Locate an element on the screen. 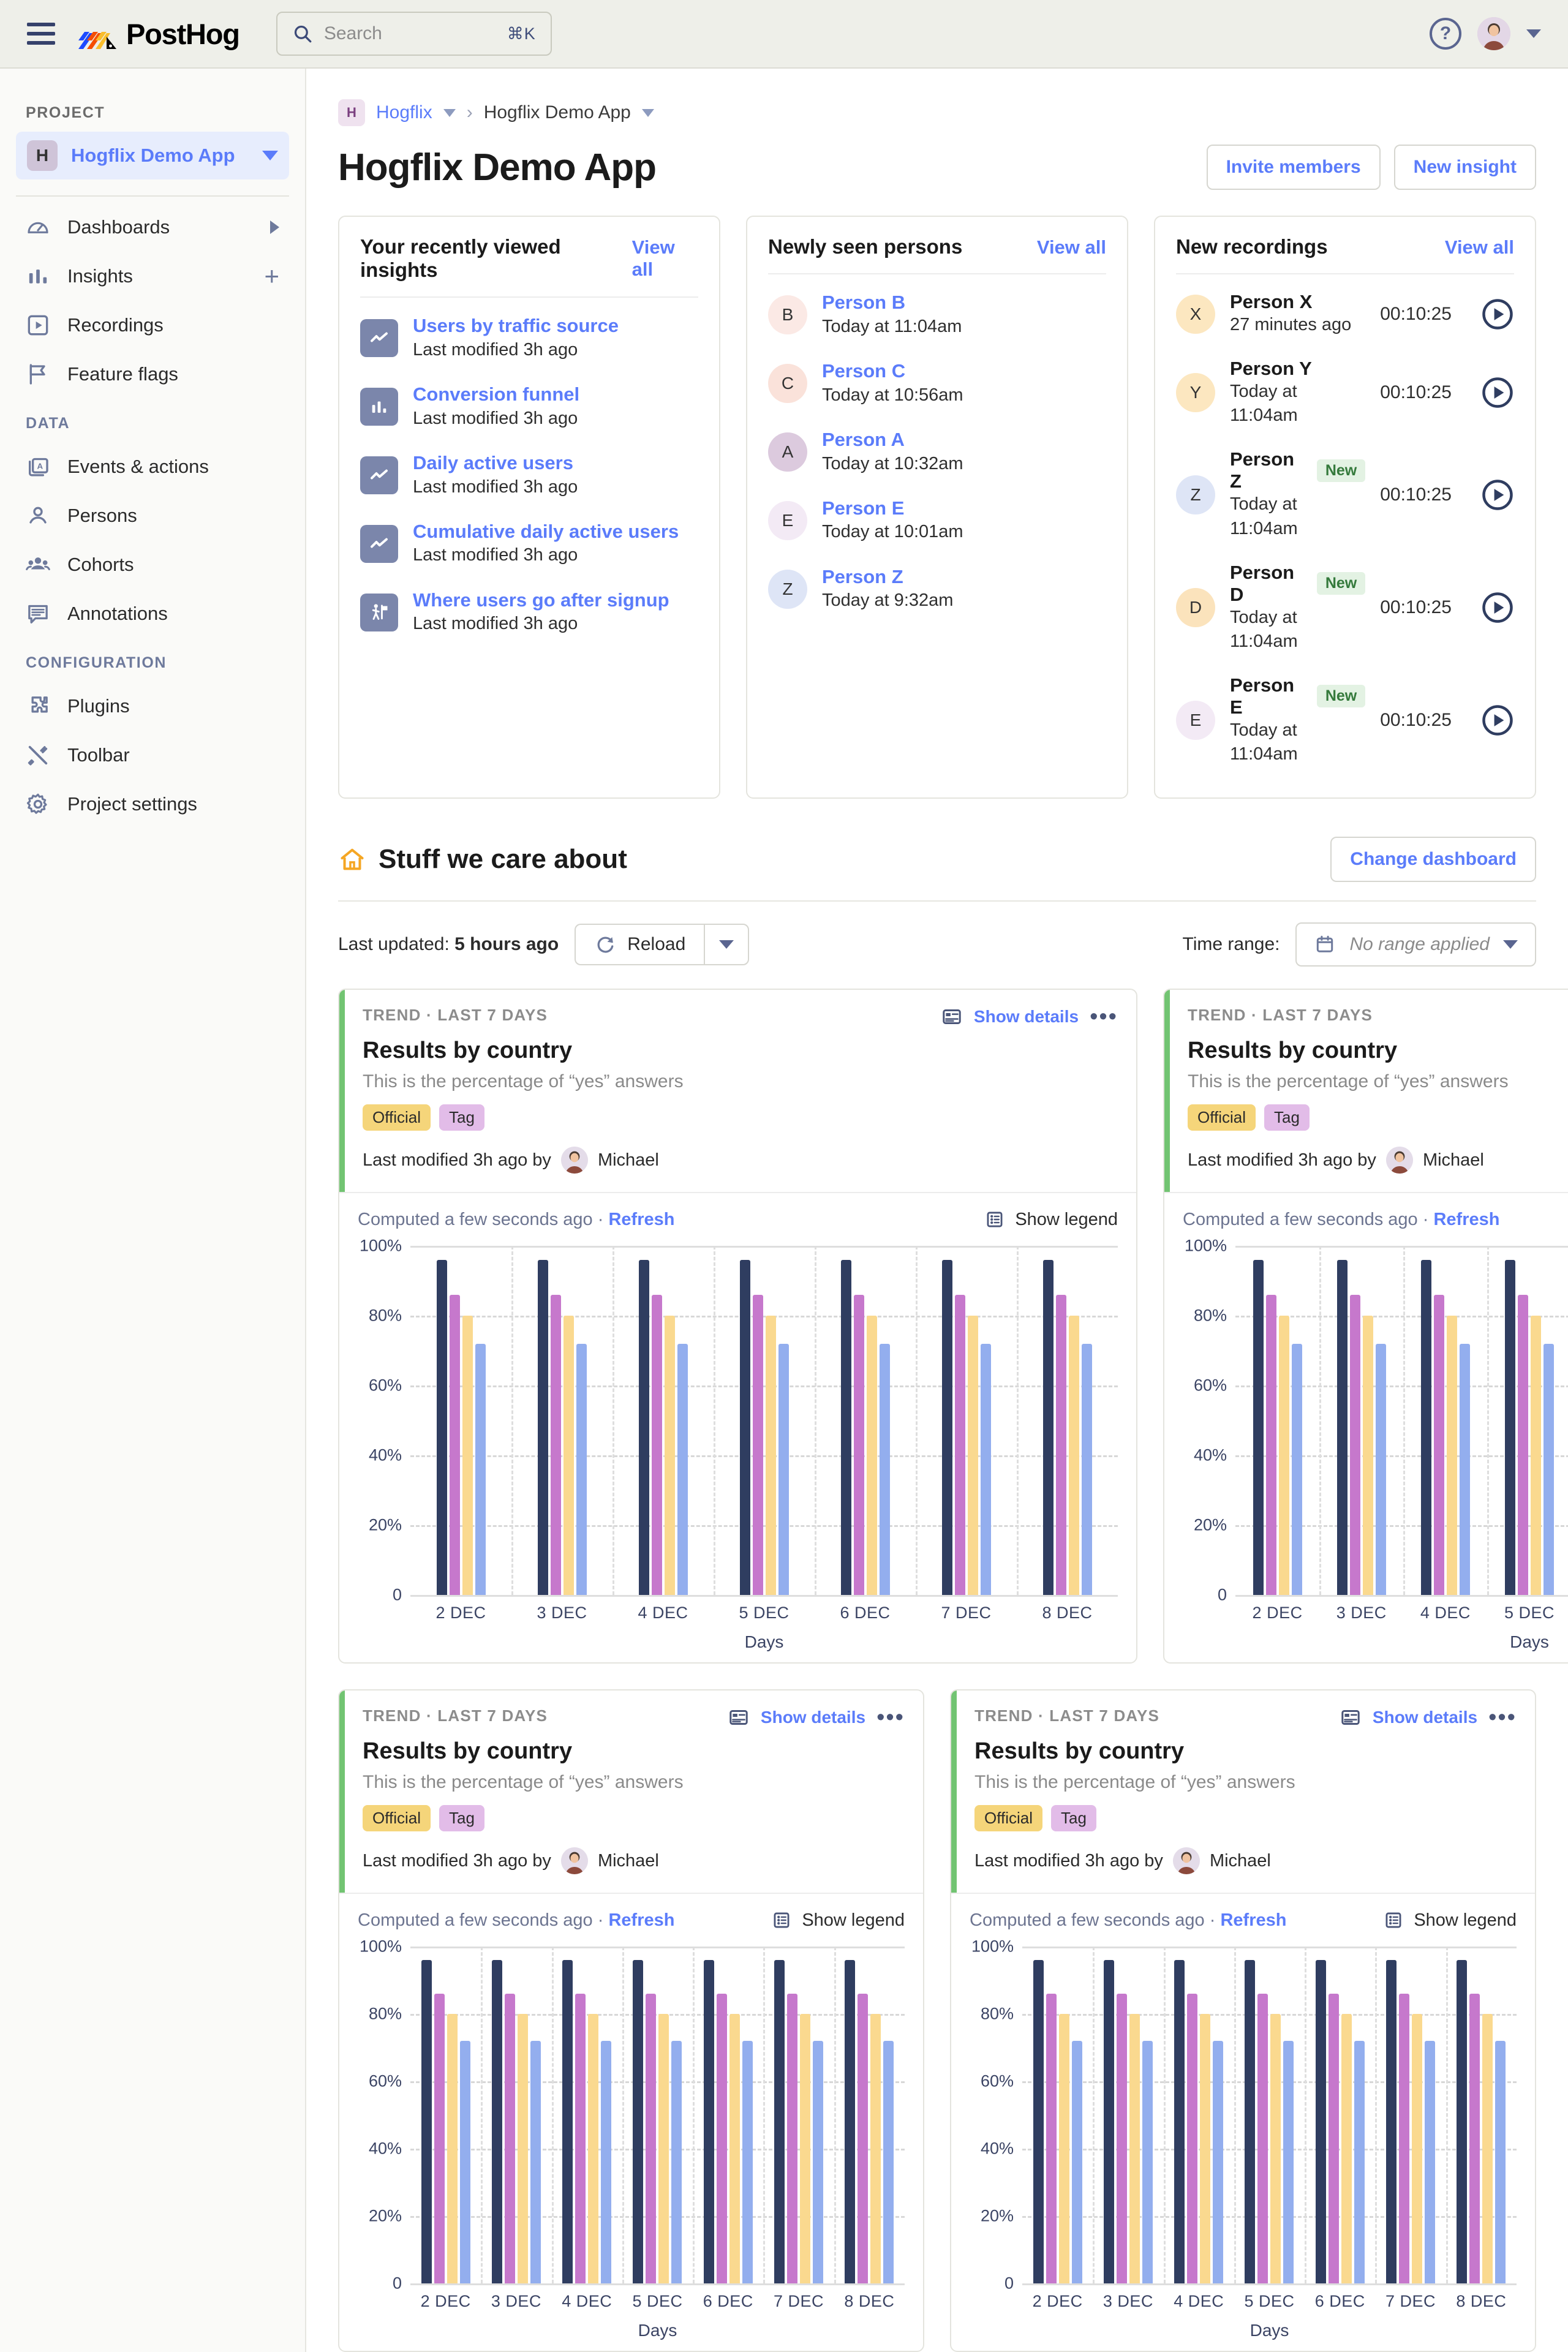 The height and width of the screenshot is (2352, 1568). plus-icon: + is located at coordinates (271, 276).